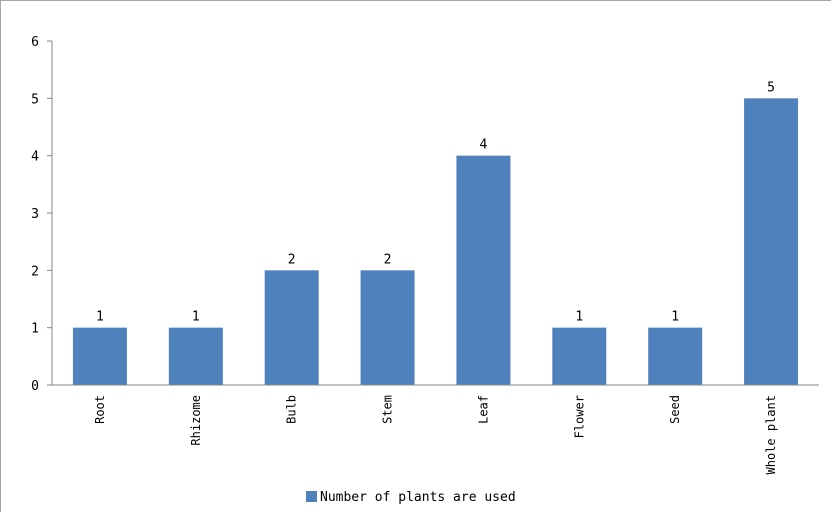 The width and height of the screenshot is (832, 513). Describe the element at coordinates (35, 271) in the screenshot. I see `y-tick-label: 2` at that location.